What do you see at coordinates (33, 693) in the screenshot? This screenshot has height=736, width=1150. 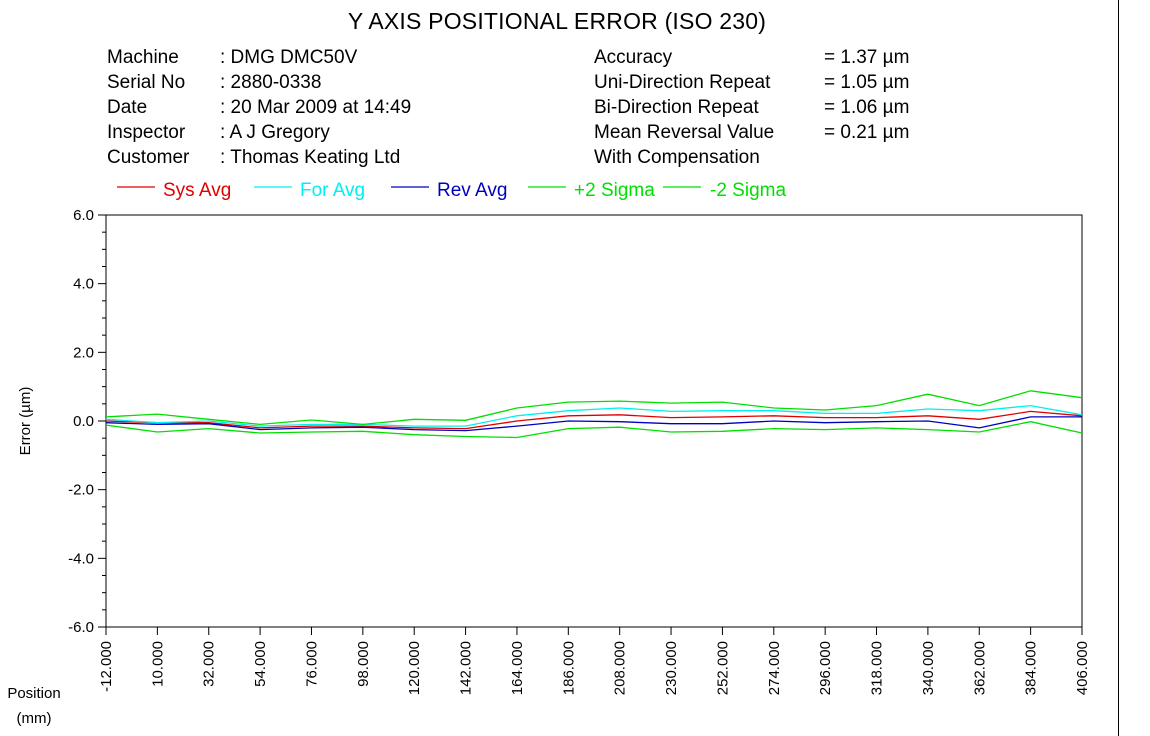 I see `x-axis-label-line-1: Position` at bounding box center [33, 693].